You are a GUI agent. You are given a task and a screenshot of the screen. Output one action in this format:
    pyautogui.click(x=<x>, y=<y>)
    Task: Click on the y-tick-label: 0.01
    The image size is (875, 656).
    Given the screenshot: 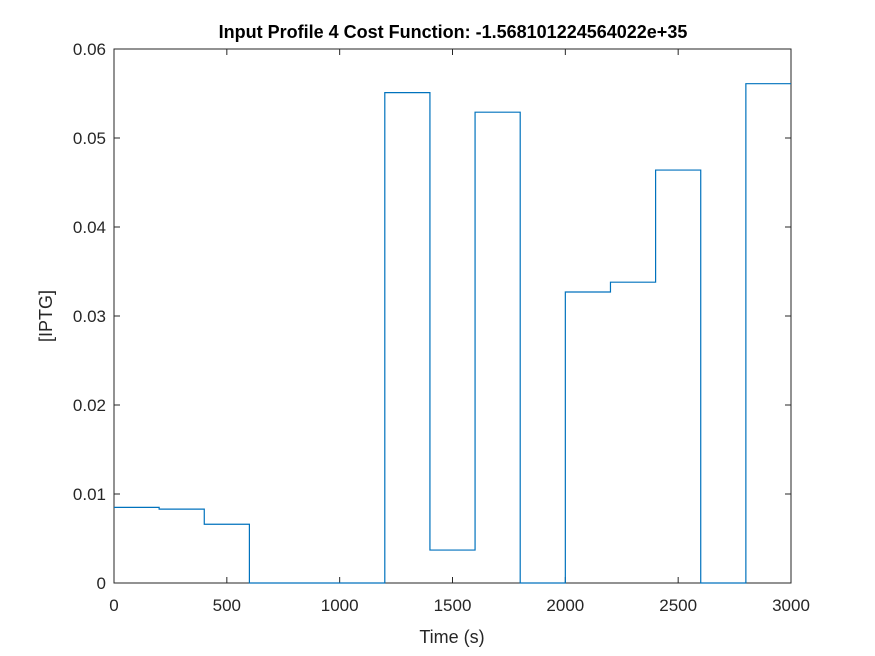 What is the action you would take?
    pyautogui.click(x=89, y=494)
    